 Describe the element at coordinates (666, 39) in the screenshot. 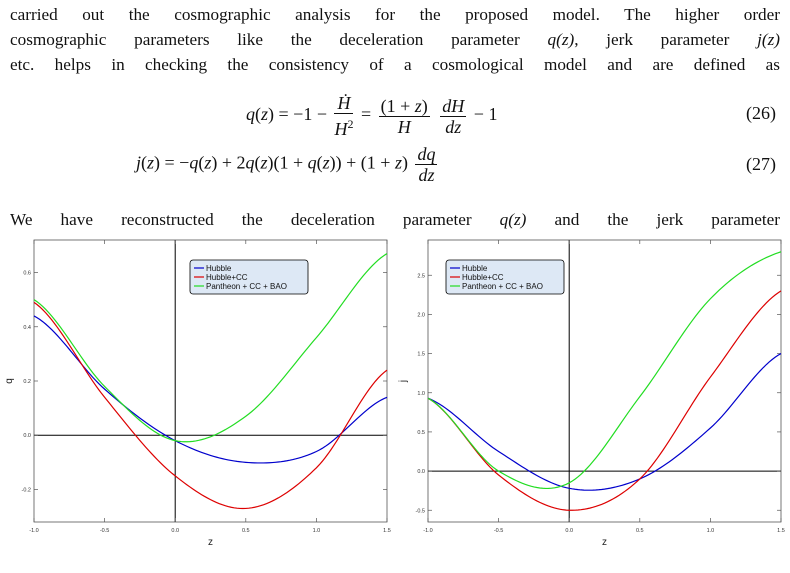

I see `paragraph-text: , jerk parameter` at that location.